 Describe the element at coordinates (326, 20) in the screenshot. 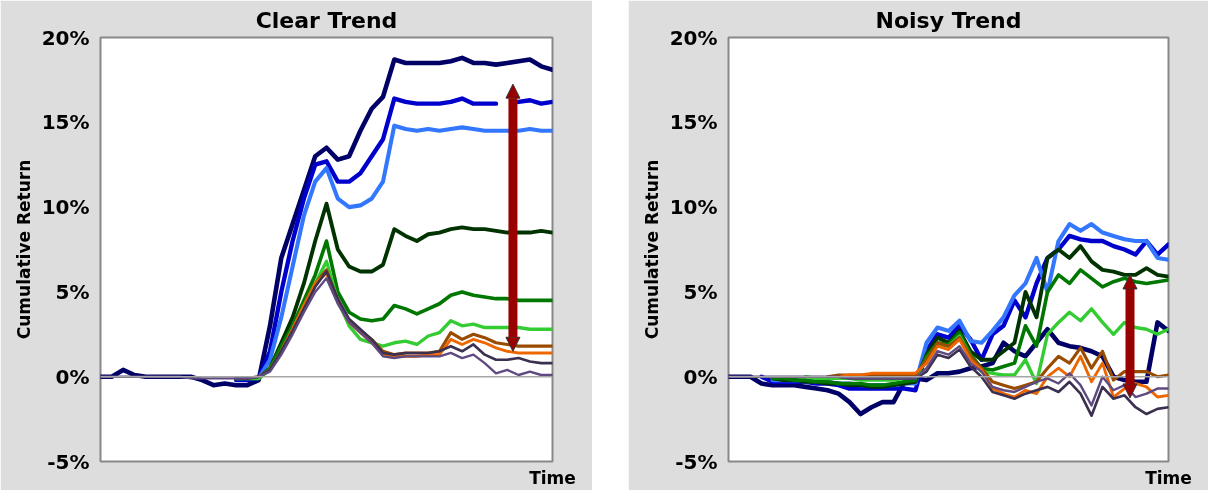

I see `chart-title: Clear Trend` at that location.